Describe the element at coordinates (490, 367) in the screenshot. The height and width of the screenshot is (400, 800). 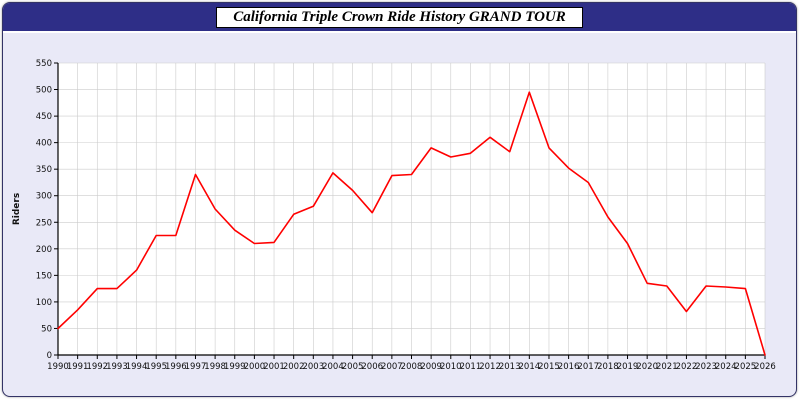
I see `x-tick-label: 2012` at that location.